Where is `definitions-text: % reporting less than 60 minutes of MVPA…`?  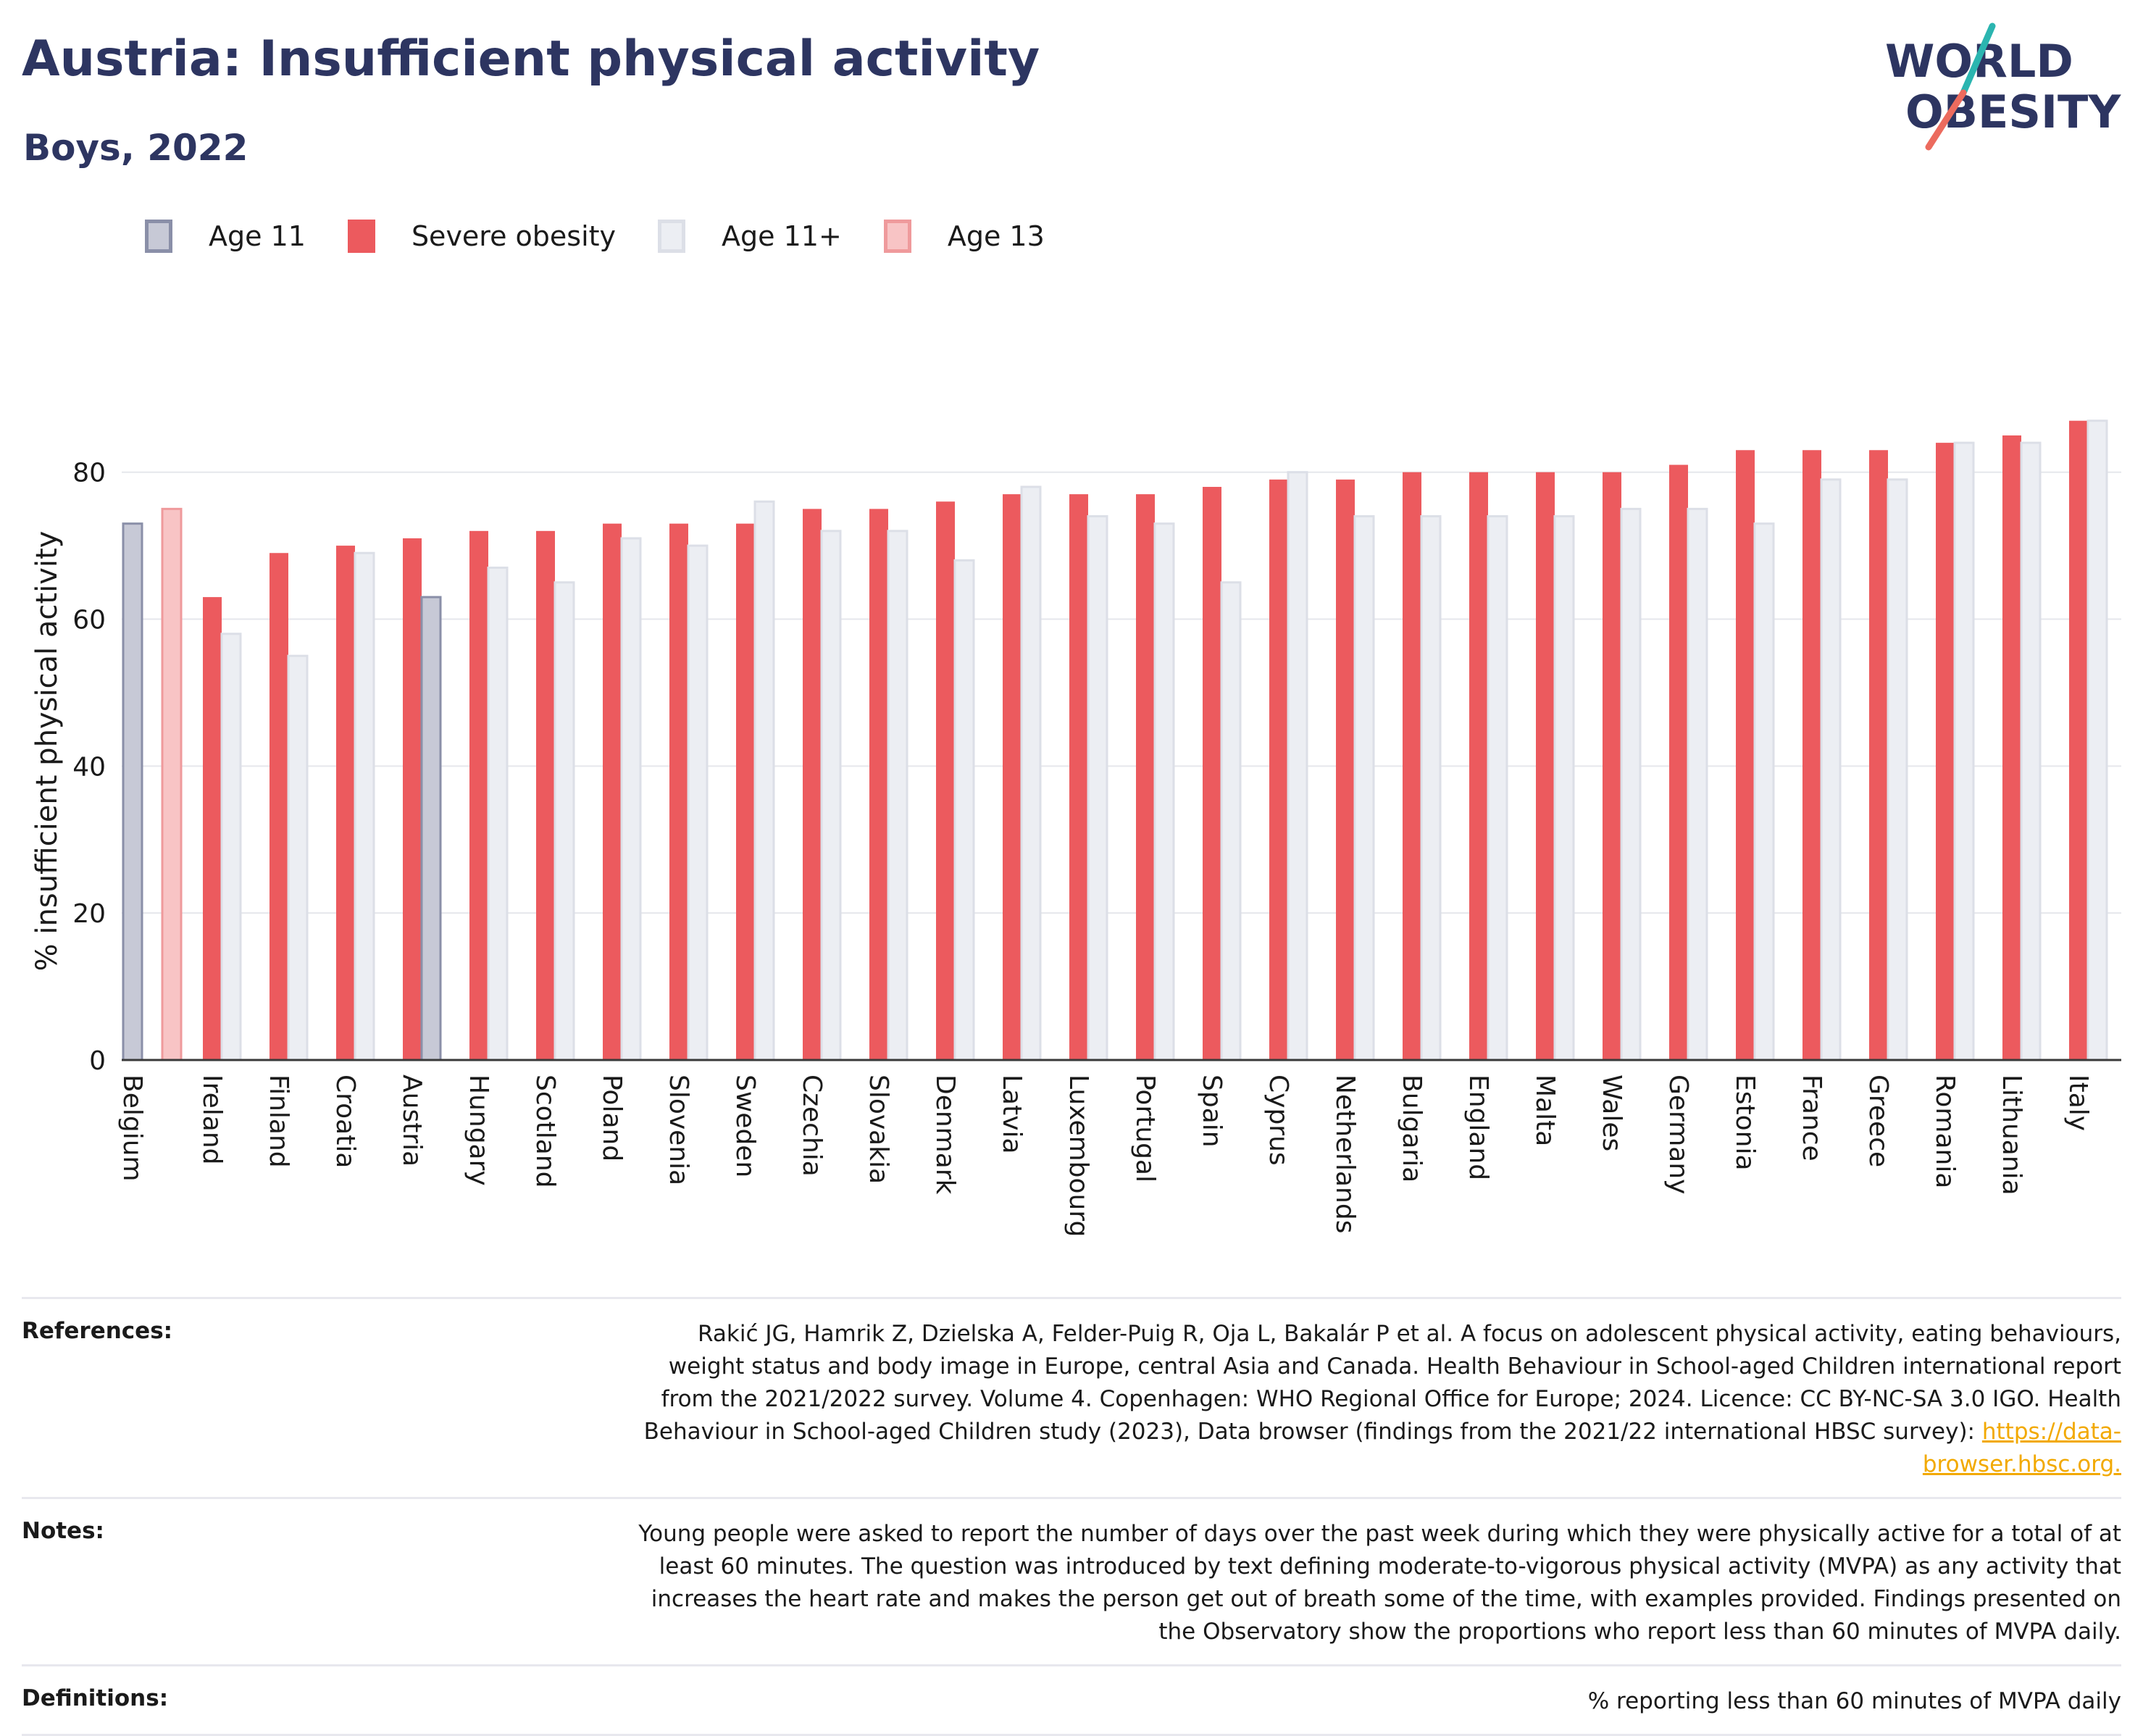 definitions-text: % reporting less than 60 minutes of MVPA… is located at coordinates (1854, 1701).